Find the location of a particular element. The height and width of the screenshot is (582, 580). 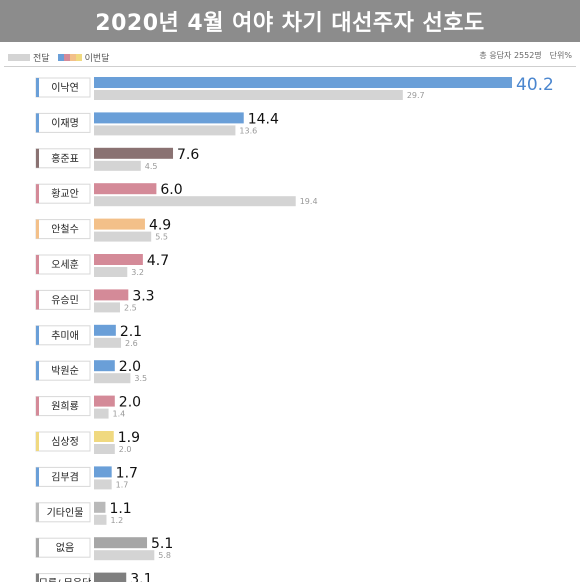

candidate-name: 원희룡 is located at coordinates (65, 407).